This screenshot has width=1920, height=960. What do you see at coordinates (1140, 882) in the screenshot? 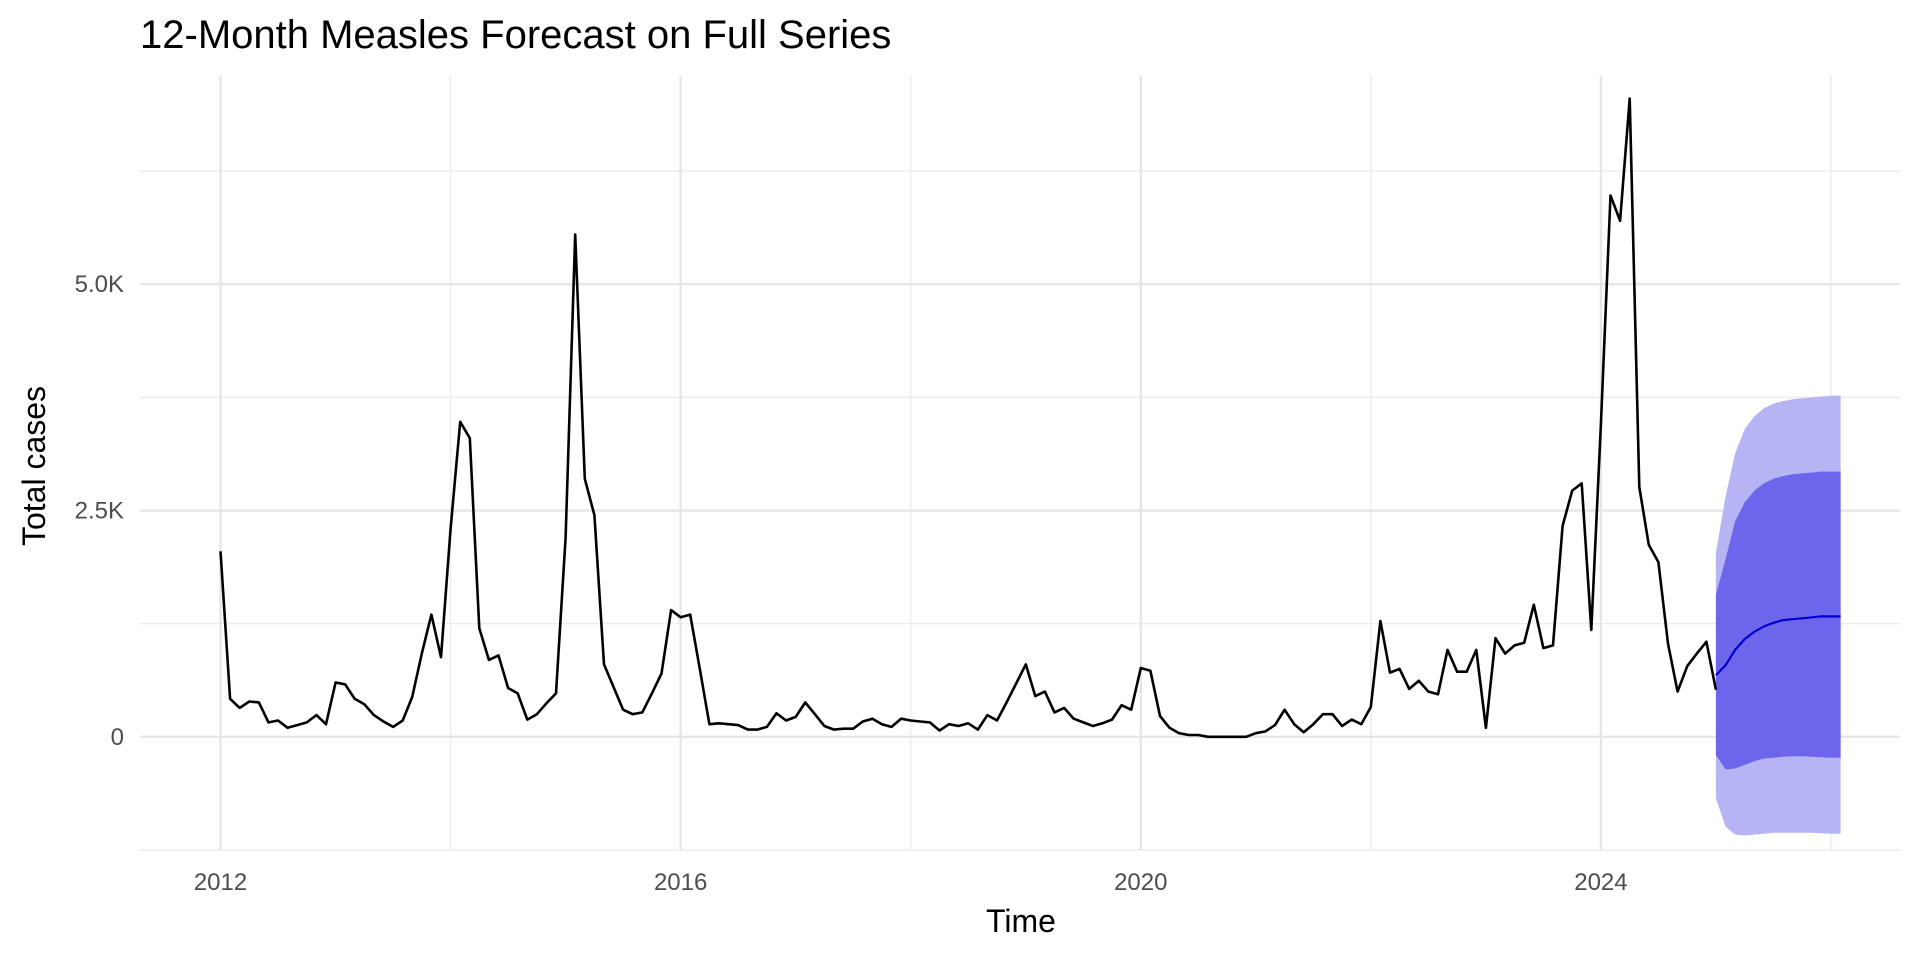
I see `x-tick-label: 2020` at bounding box center [1140, 882].